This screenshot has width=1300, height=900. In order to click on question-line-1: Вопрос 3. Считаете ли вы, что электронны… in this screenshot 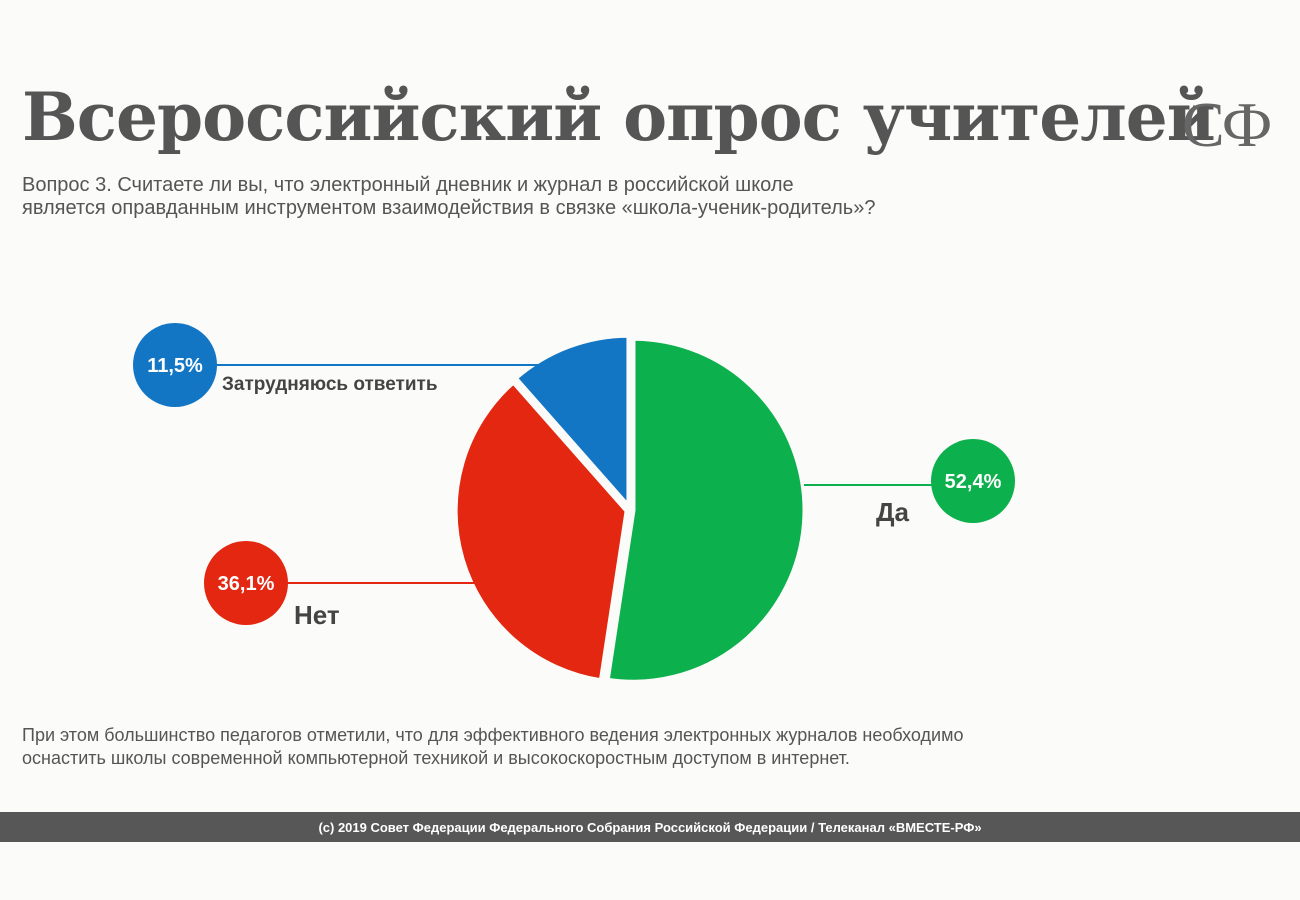, I will do `click(408, 185)`.